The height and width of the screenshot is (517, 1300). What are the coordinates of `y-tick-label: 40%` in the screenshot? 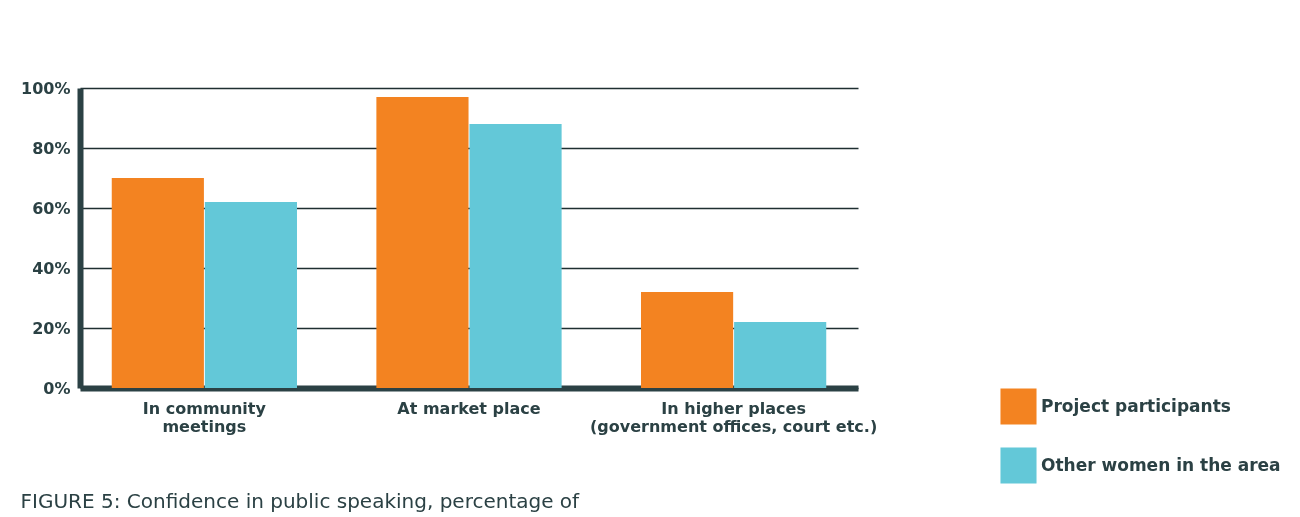 It's located at (51, 268).